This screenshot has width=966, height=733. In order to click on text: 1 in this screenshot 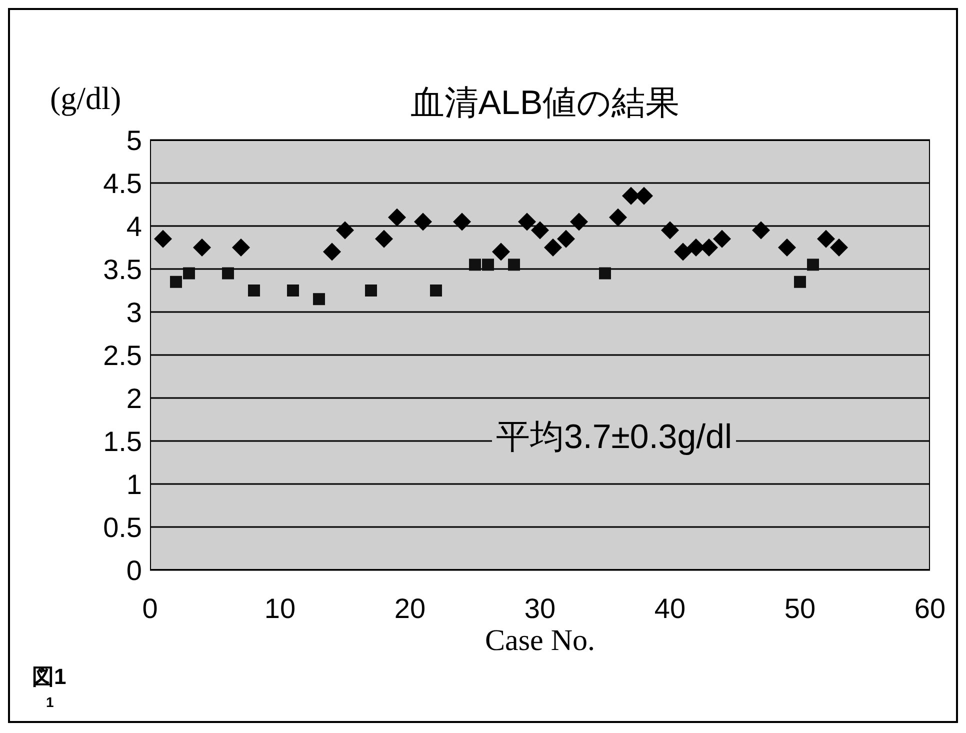, I will do `click(50, 702)`.